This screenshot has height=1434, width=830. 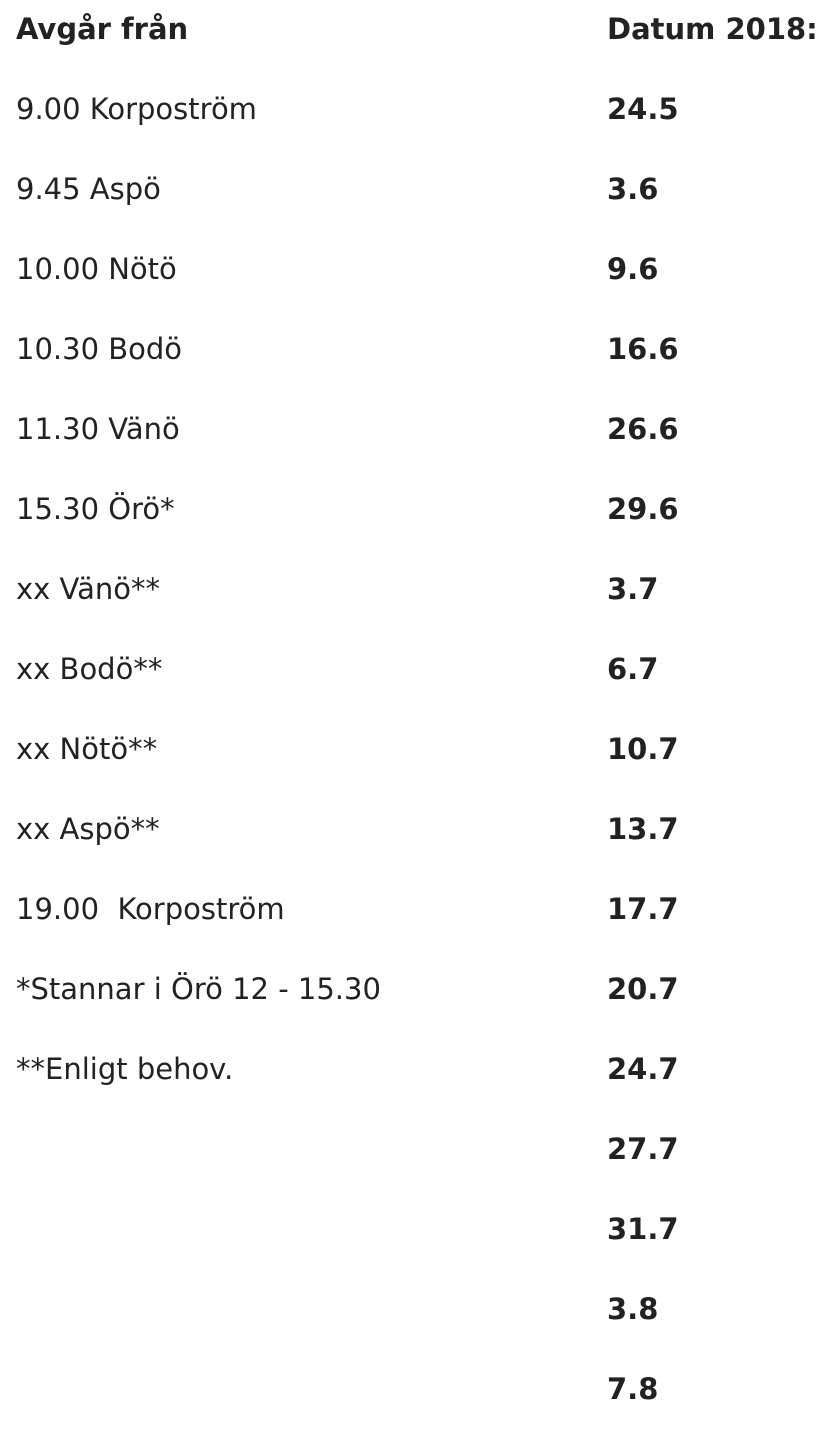 I want to click on date-item: 26.6, so click(x=643, y=429).